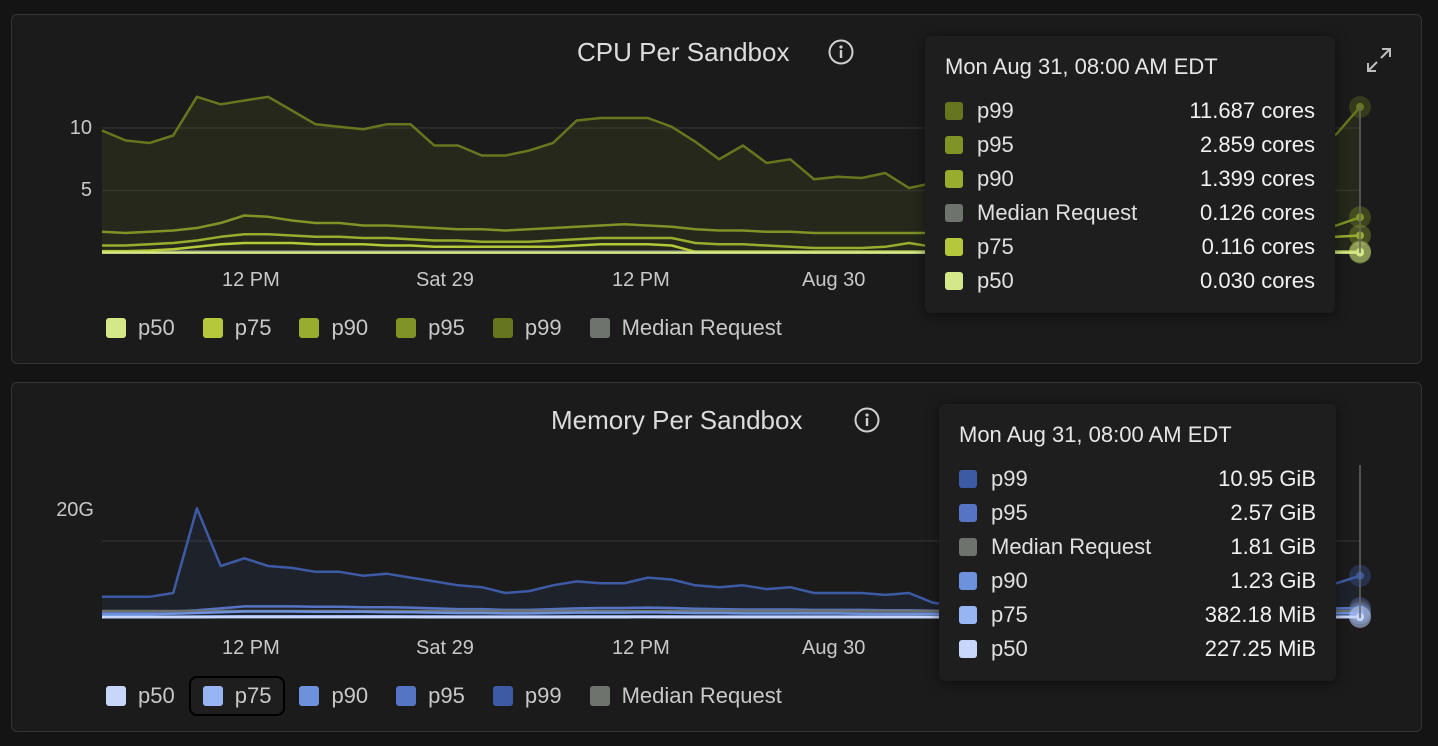 The width and height of the screenshot is (1438, 746). Describe the element at coordinates (1260, 614) in the screenshot. I see `tooltip-series-value: 382.18 MiB` at that location.